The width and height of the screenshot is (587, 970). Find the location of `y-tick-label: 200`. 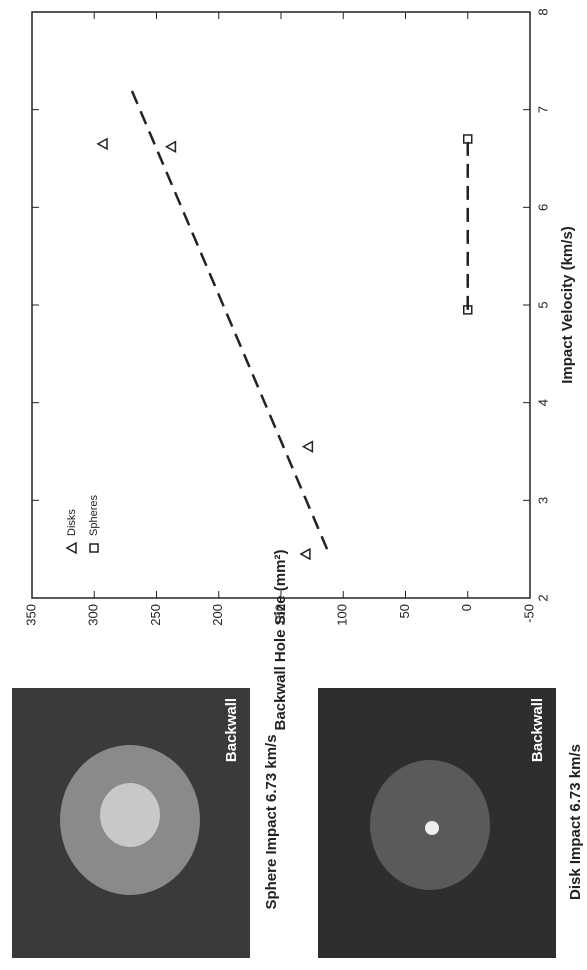

y-tick-label: 200 is located at coordinates (217, 615).